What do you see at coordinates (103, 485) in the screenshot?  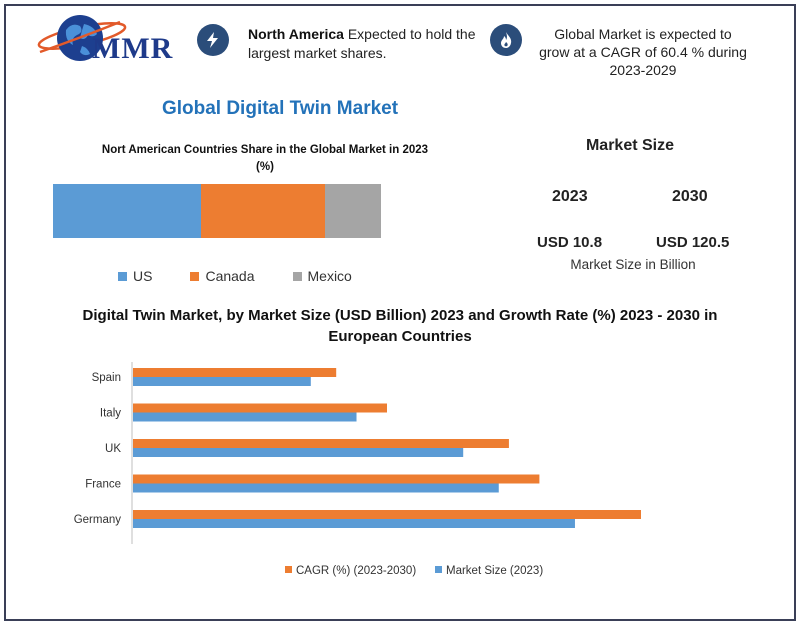 I see `category-label: France` at bounding box center [103, 485].